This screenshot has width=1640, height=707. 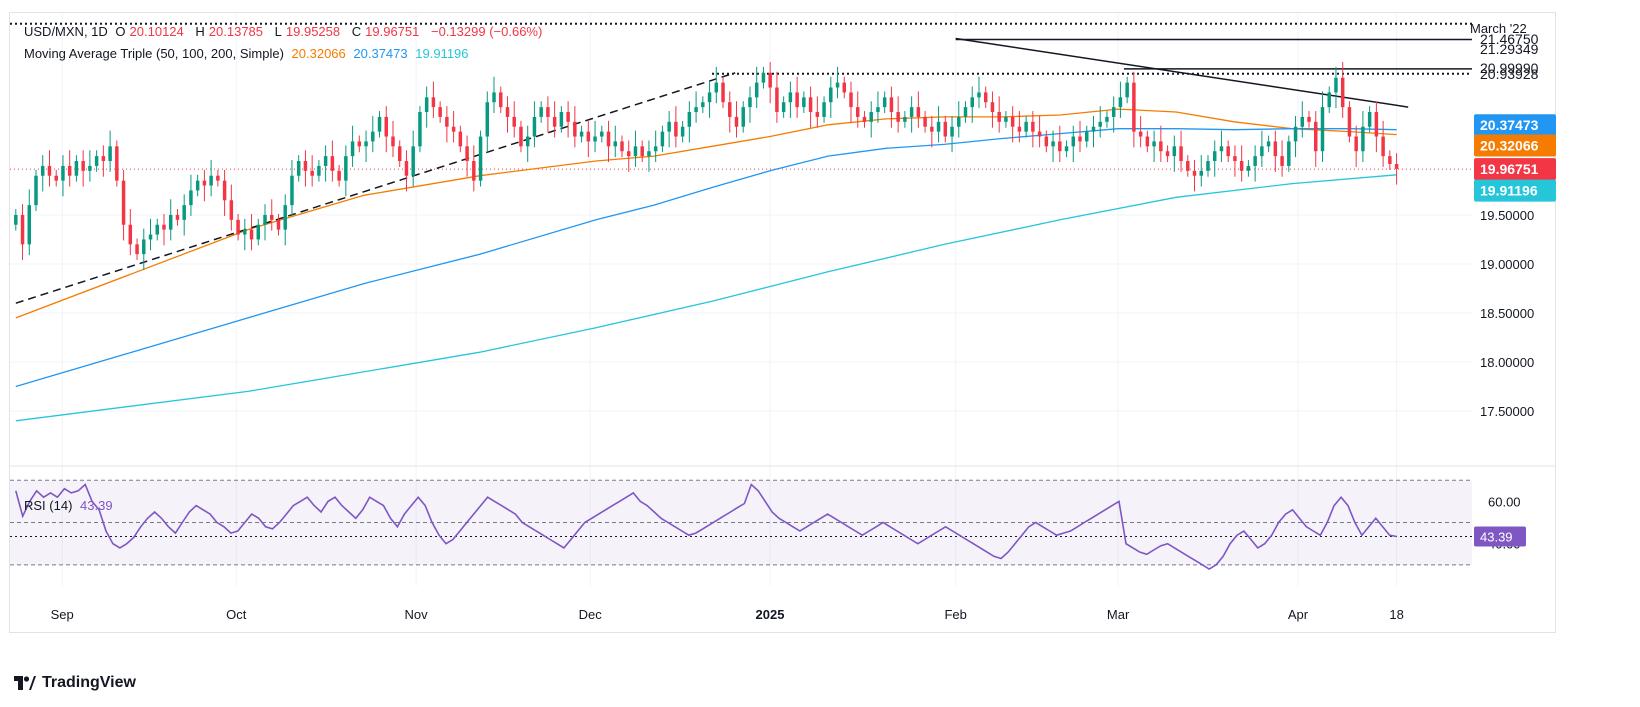 I want to click on price-axis-tick: 18.50000, so click(x=1507, y=313).